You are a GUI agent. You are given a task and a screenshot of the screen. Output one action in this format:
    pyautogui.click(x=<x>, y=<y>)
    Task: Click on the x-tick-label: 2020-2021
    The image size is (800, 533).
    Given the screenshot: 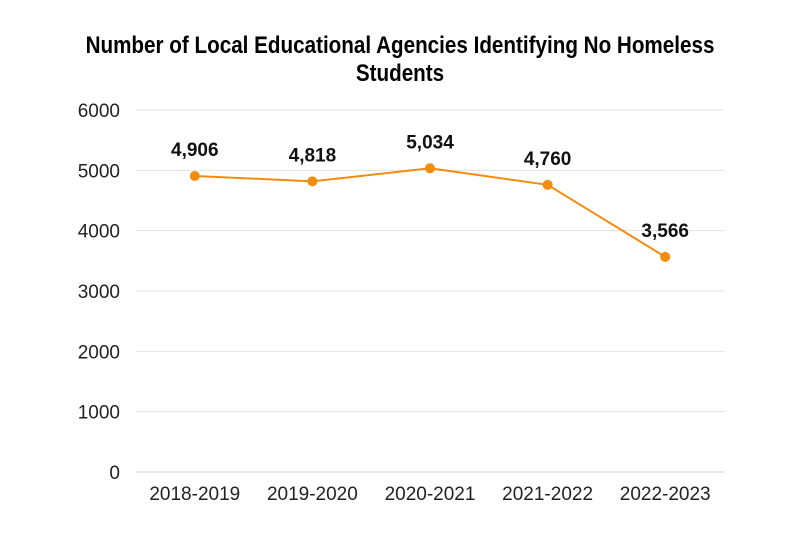 What is the action you would take?
    pyautogui.click(x=430, y=494)
    